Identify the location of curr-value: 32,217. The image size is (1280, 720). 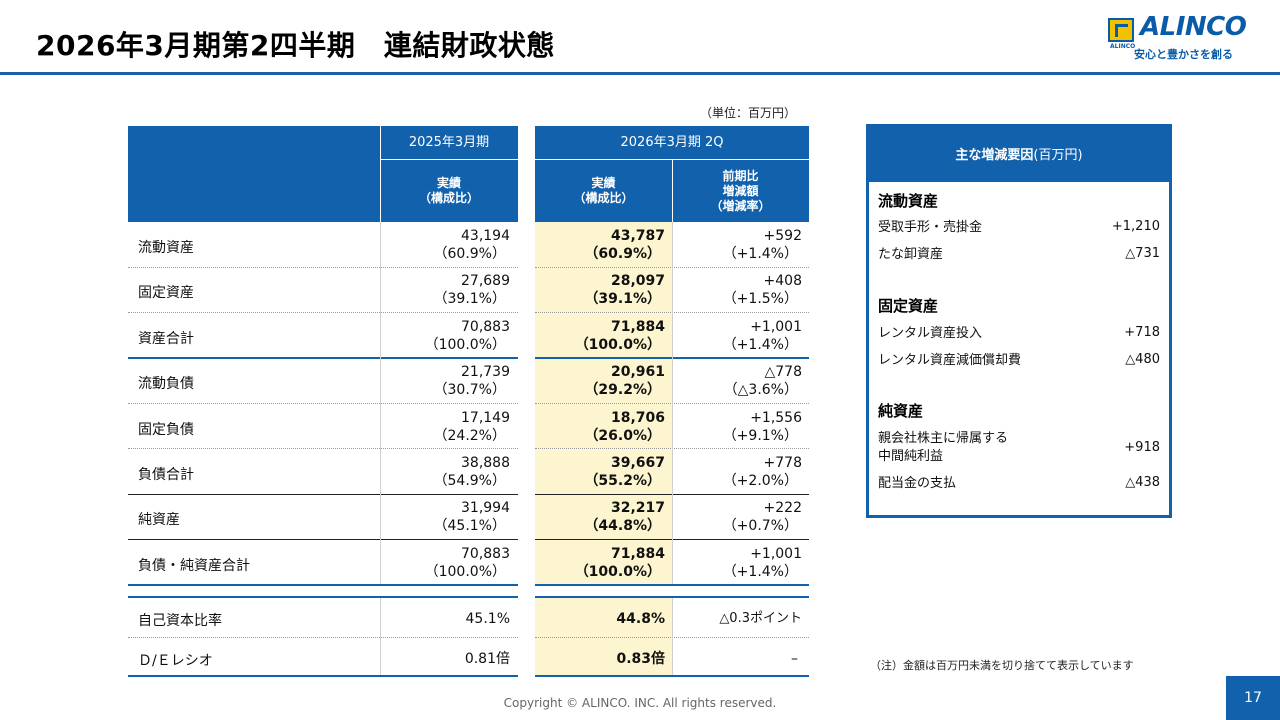
(637, 508).